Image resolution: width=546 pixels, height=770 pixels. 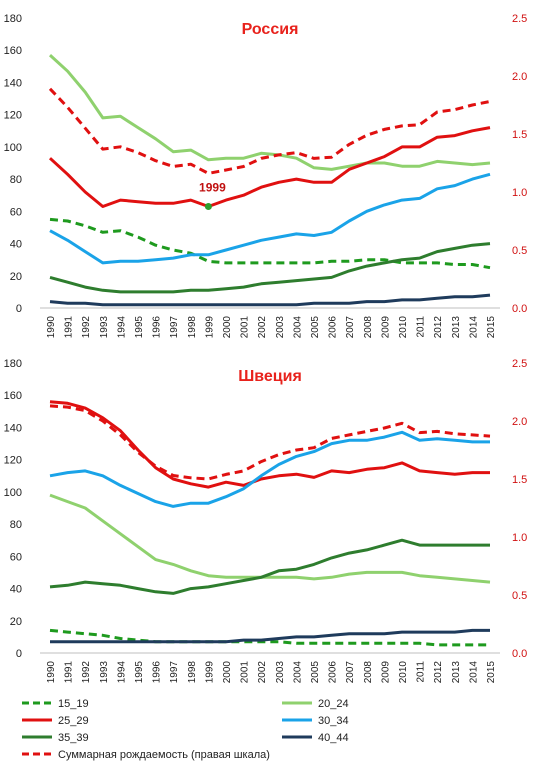 I want to click on y2-tick-label: 2.5, so click(x=519, y=364).